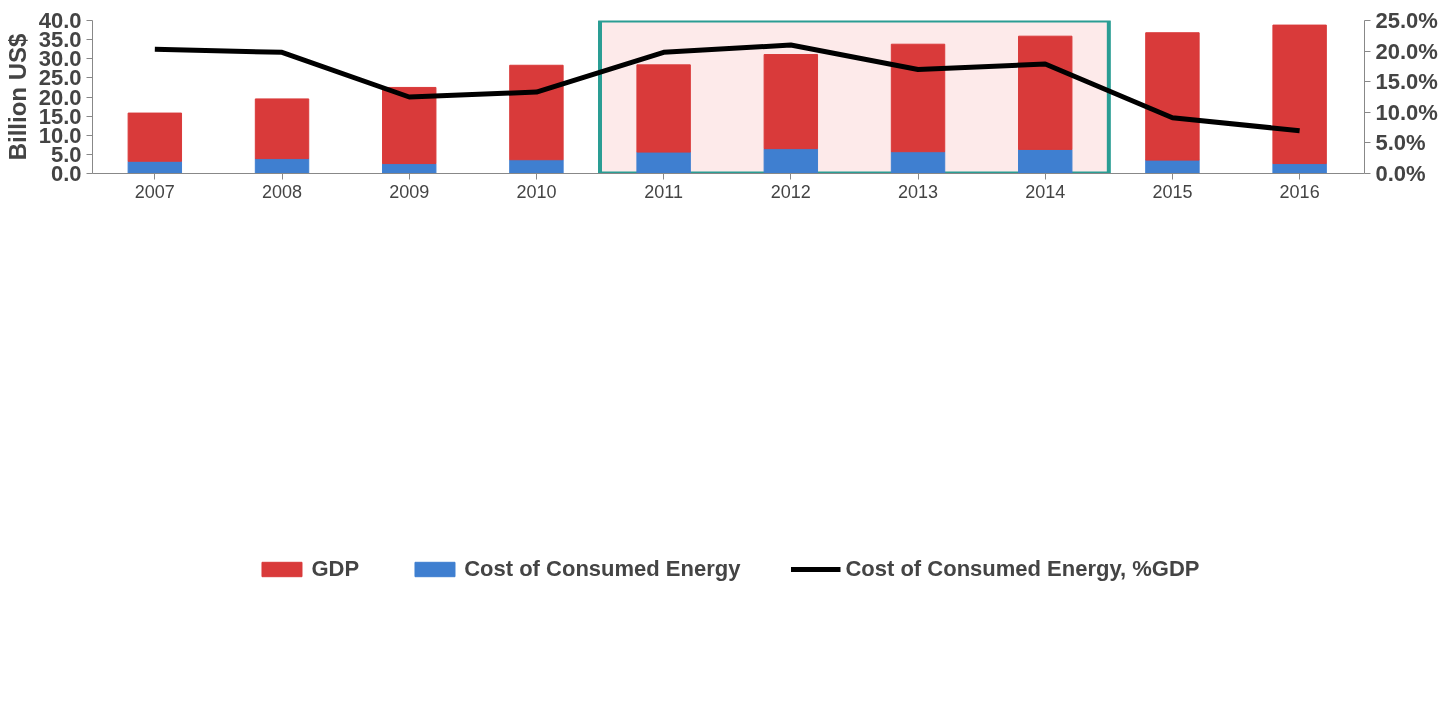 Image resolution: width=1454 pixels, height=723 pixels. Describe the element at coordinates (1400, 173) in the screenshot. I see `y2-tick-label: 0.0%` at that location.